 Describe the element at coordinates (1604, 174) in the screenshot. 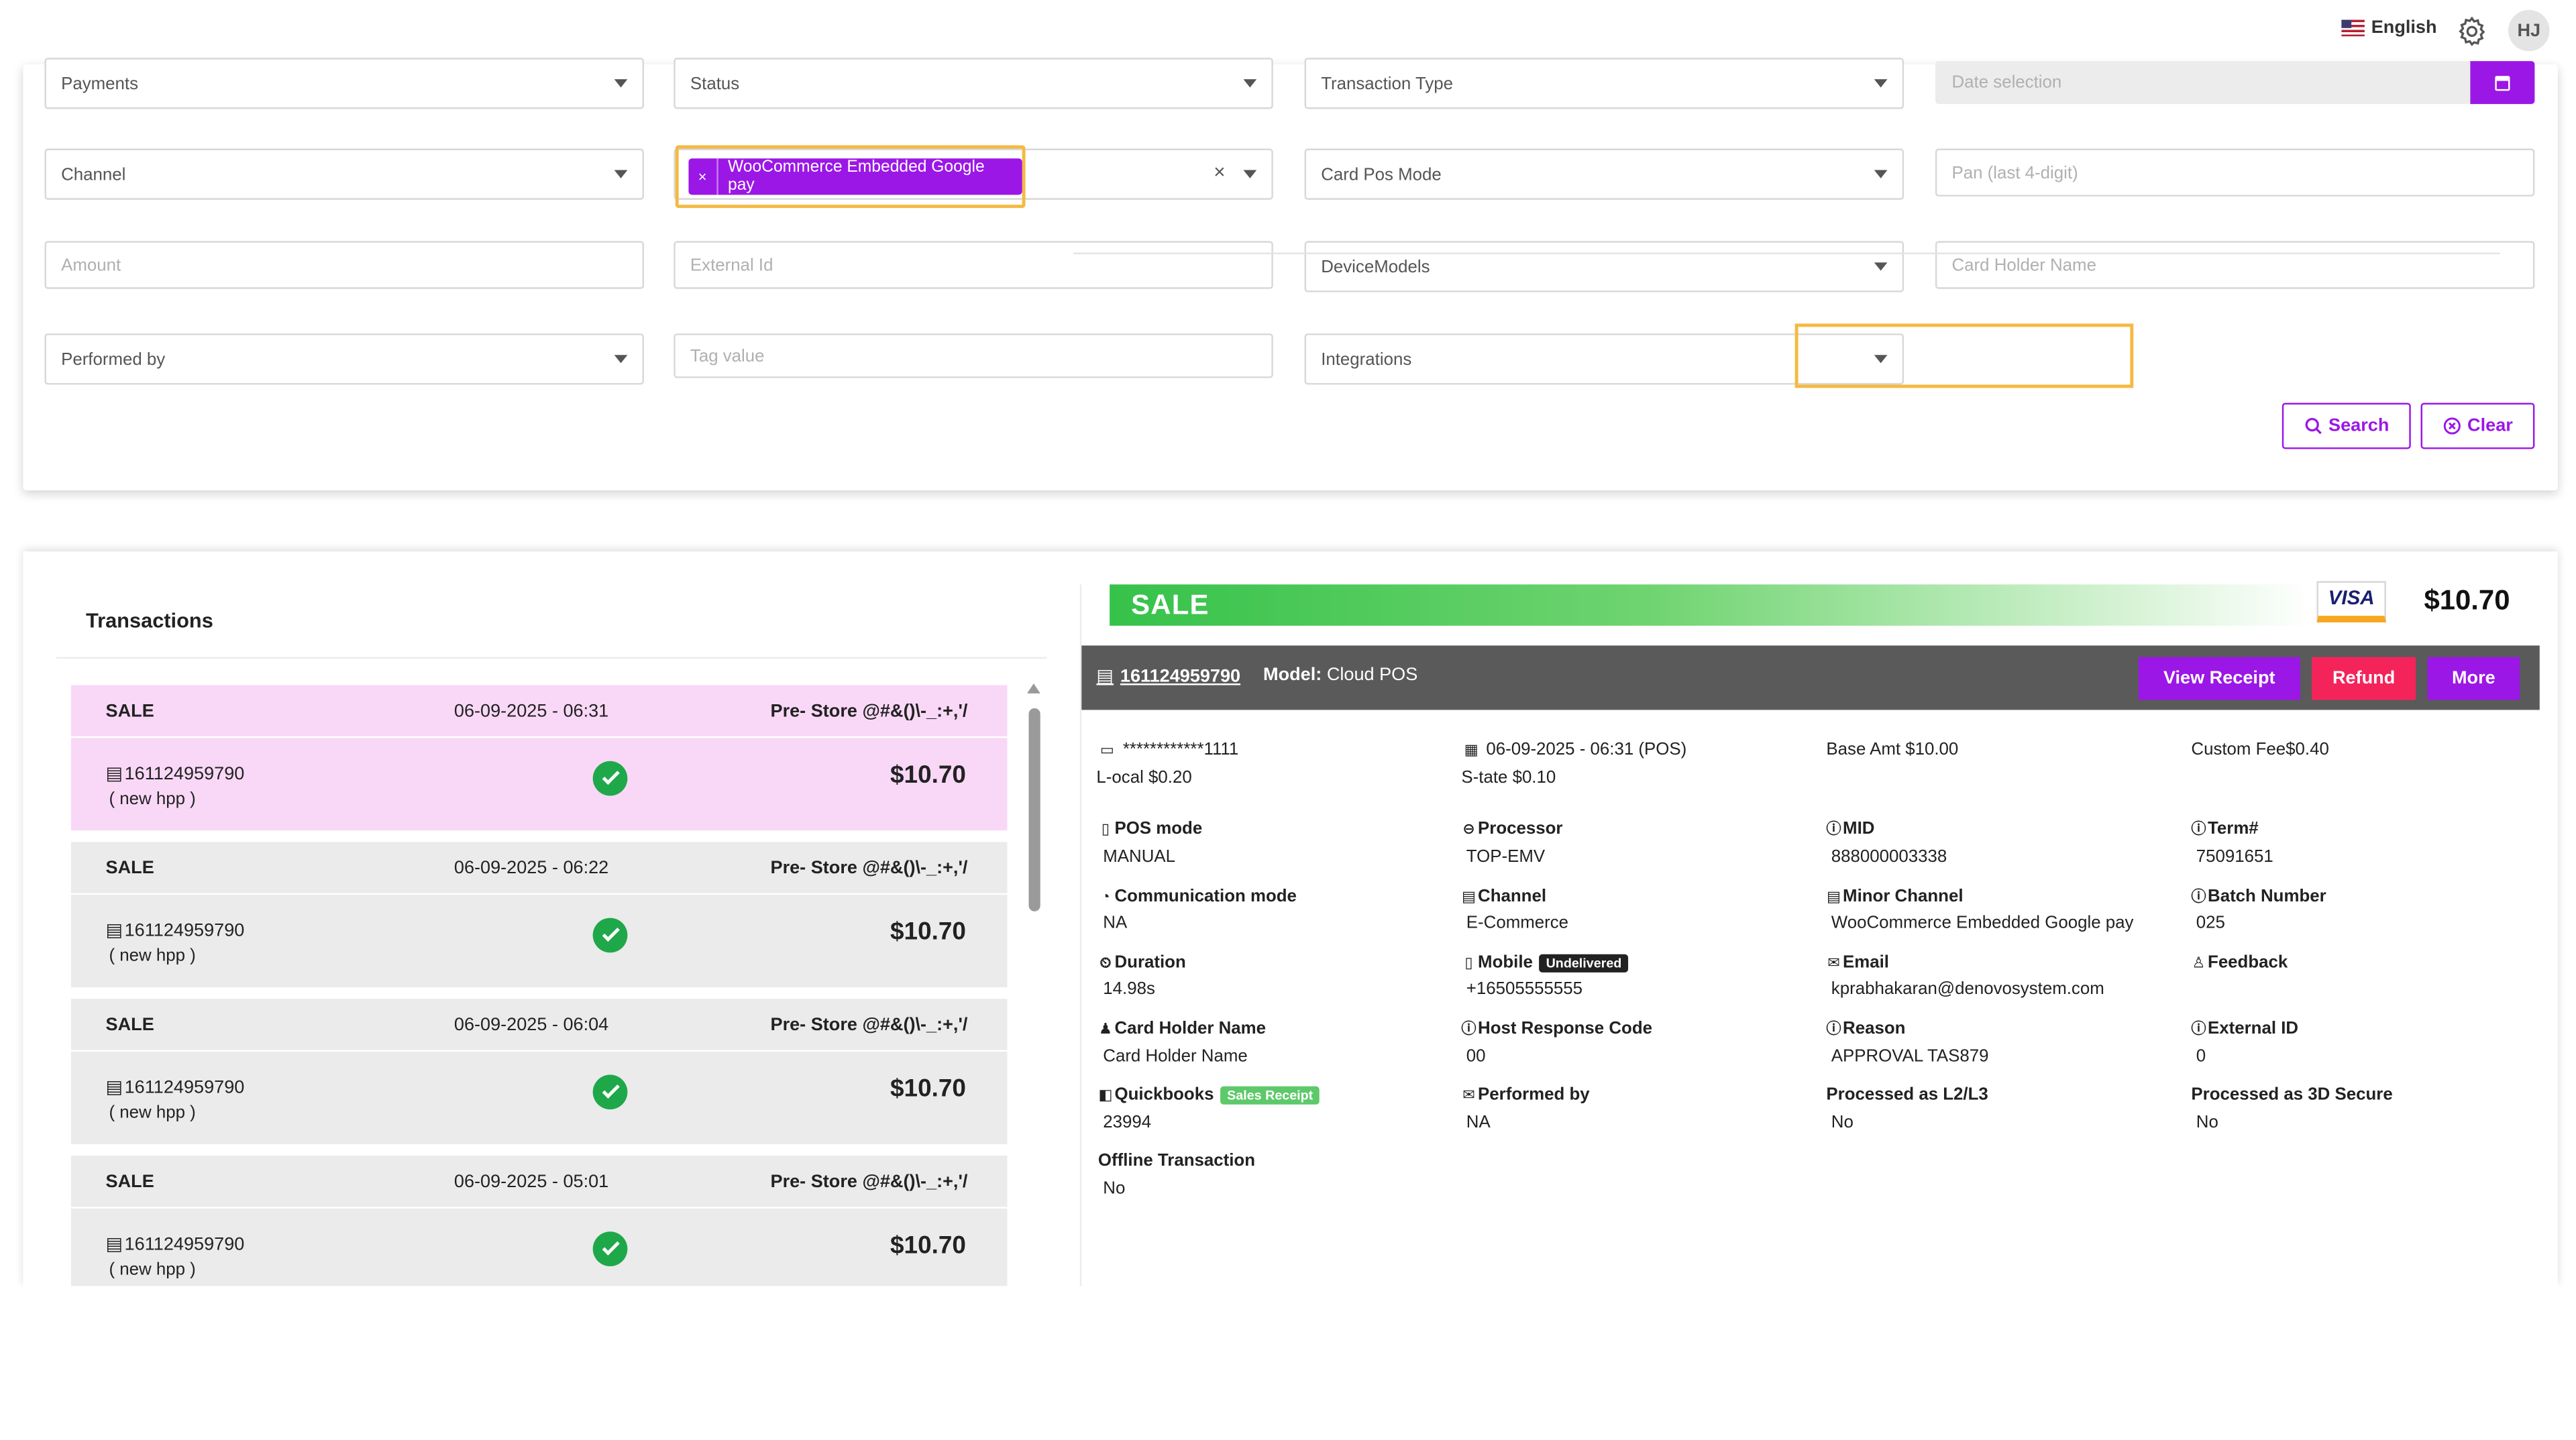

I see `card-pos-mode-select: Card Pos Mode` at that location.